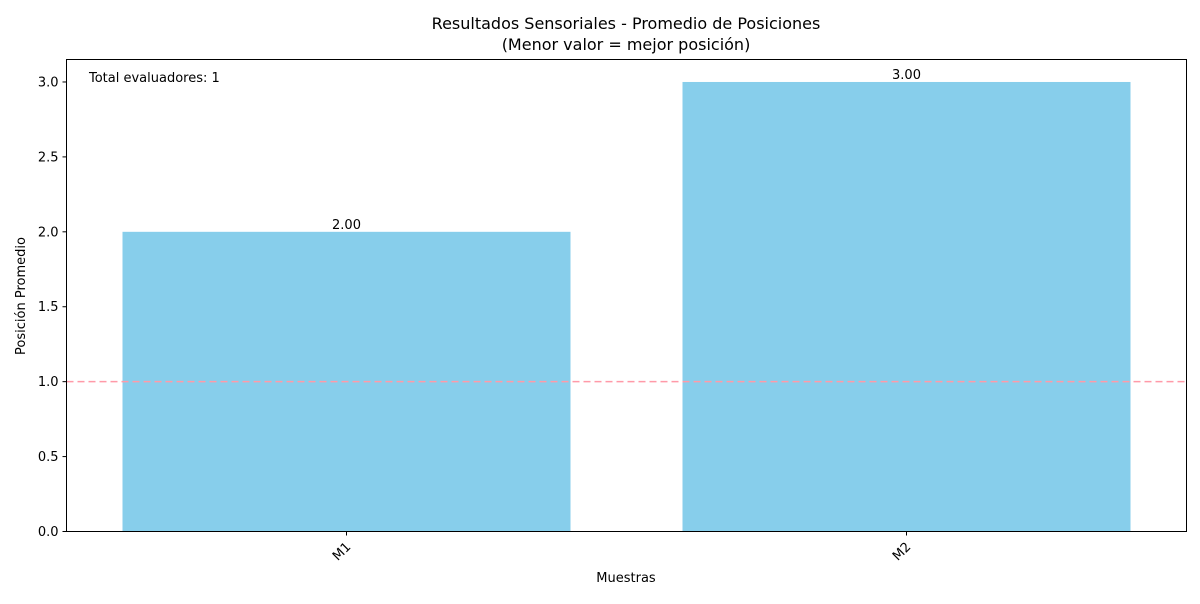  Describe the element at coordinates (626, 578) in the screenshot. I see `x-axis-label: Muestras` at that location.